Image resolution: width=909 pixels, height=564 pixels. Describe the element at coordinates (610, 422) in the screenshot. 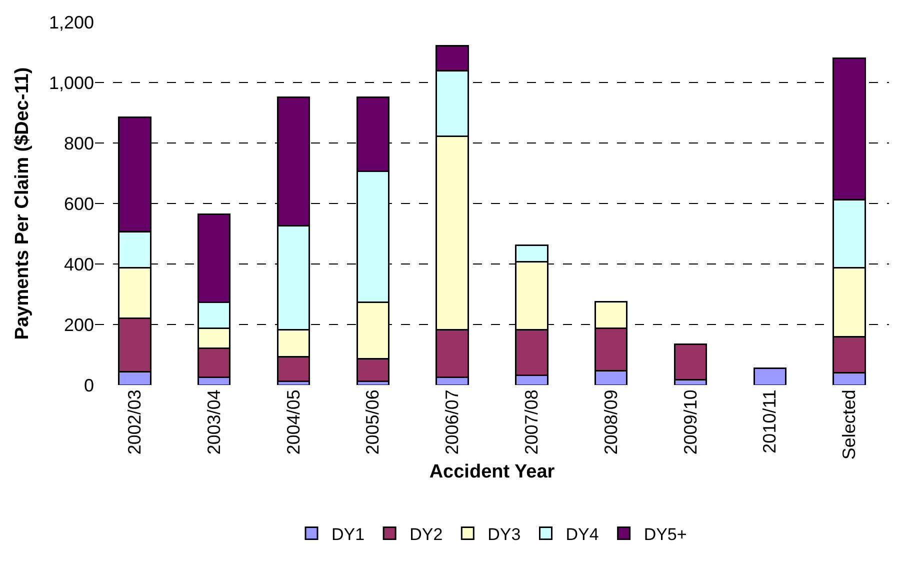

I see `x-tick-label: 2008/09` at that location.